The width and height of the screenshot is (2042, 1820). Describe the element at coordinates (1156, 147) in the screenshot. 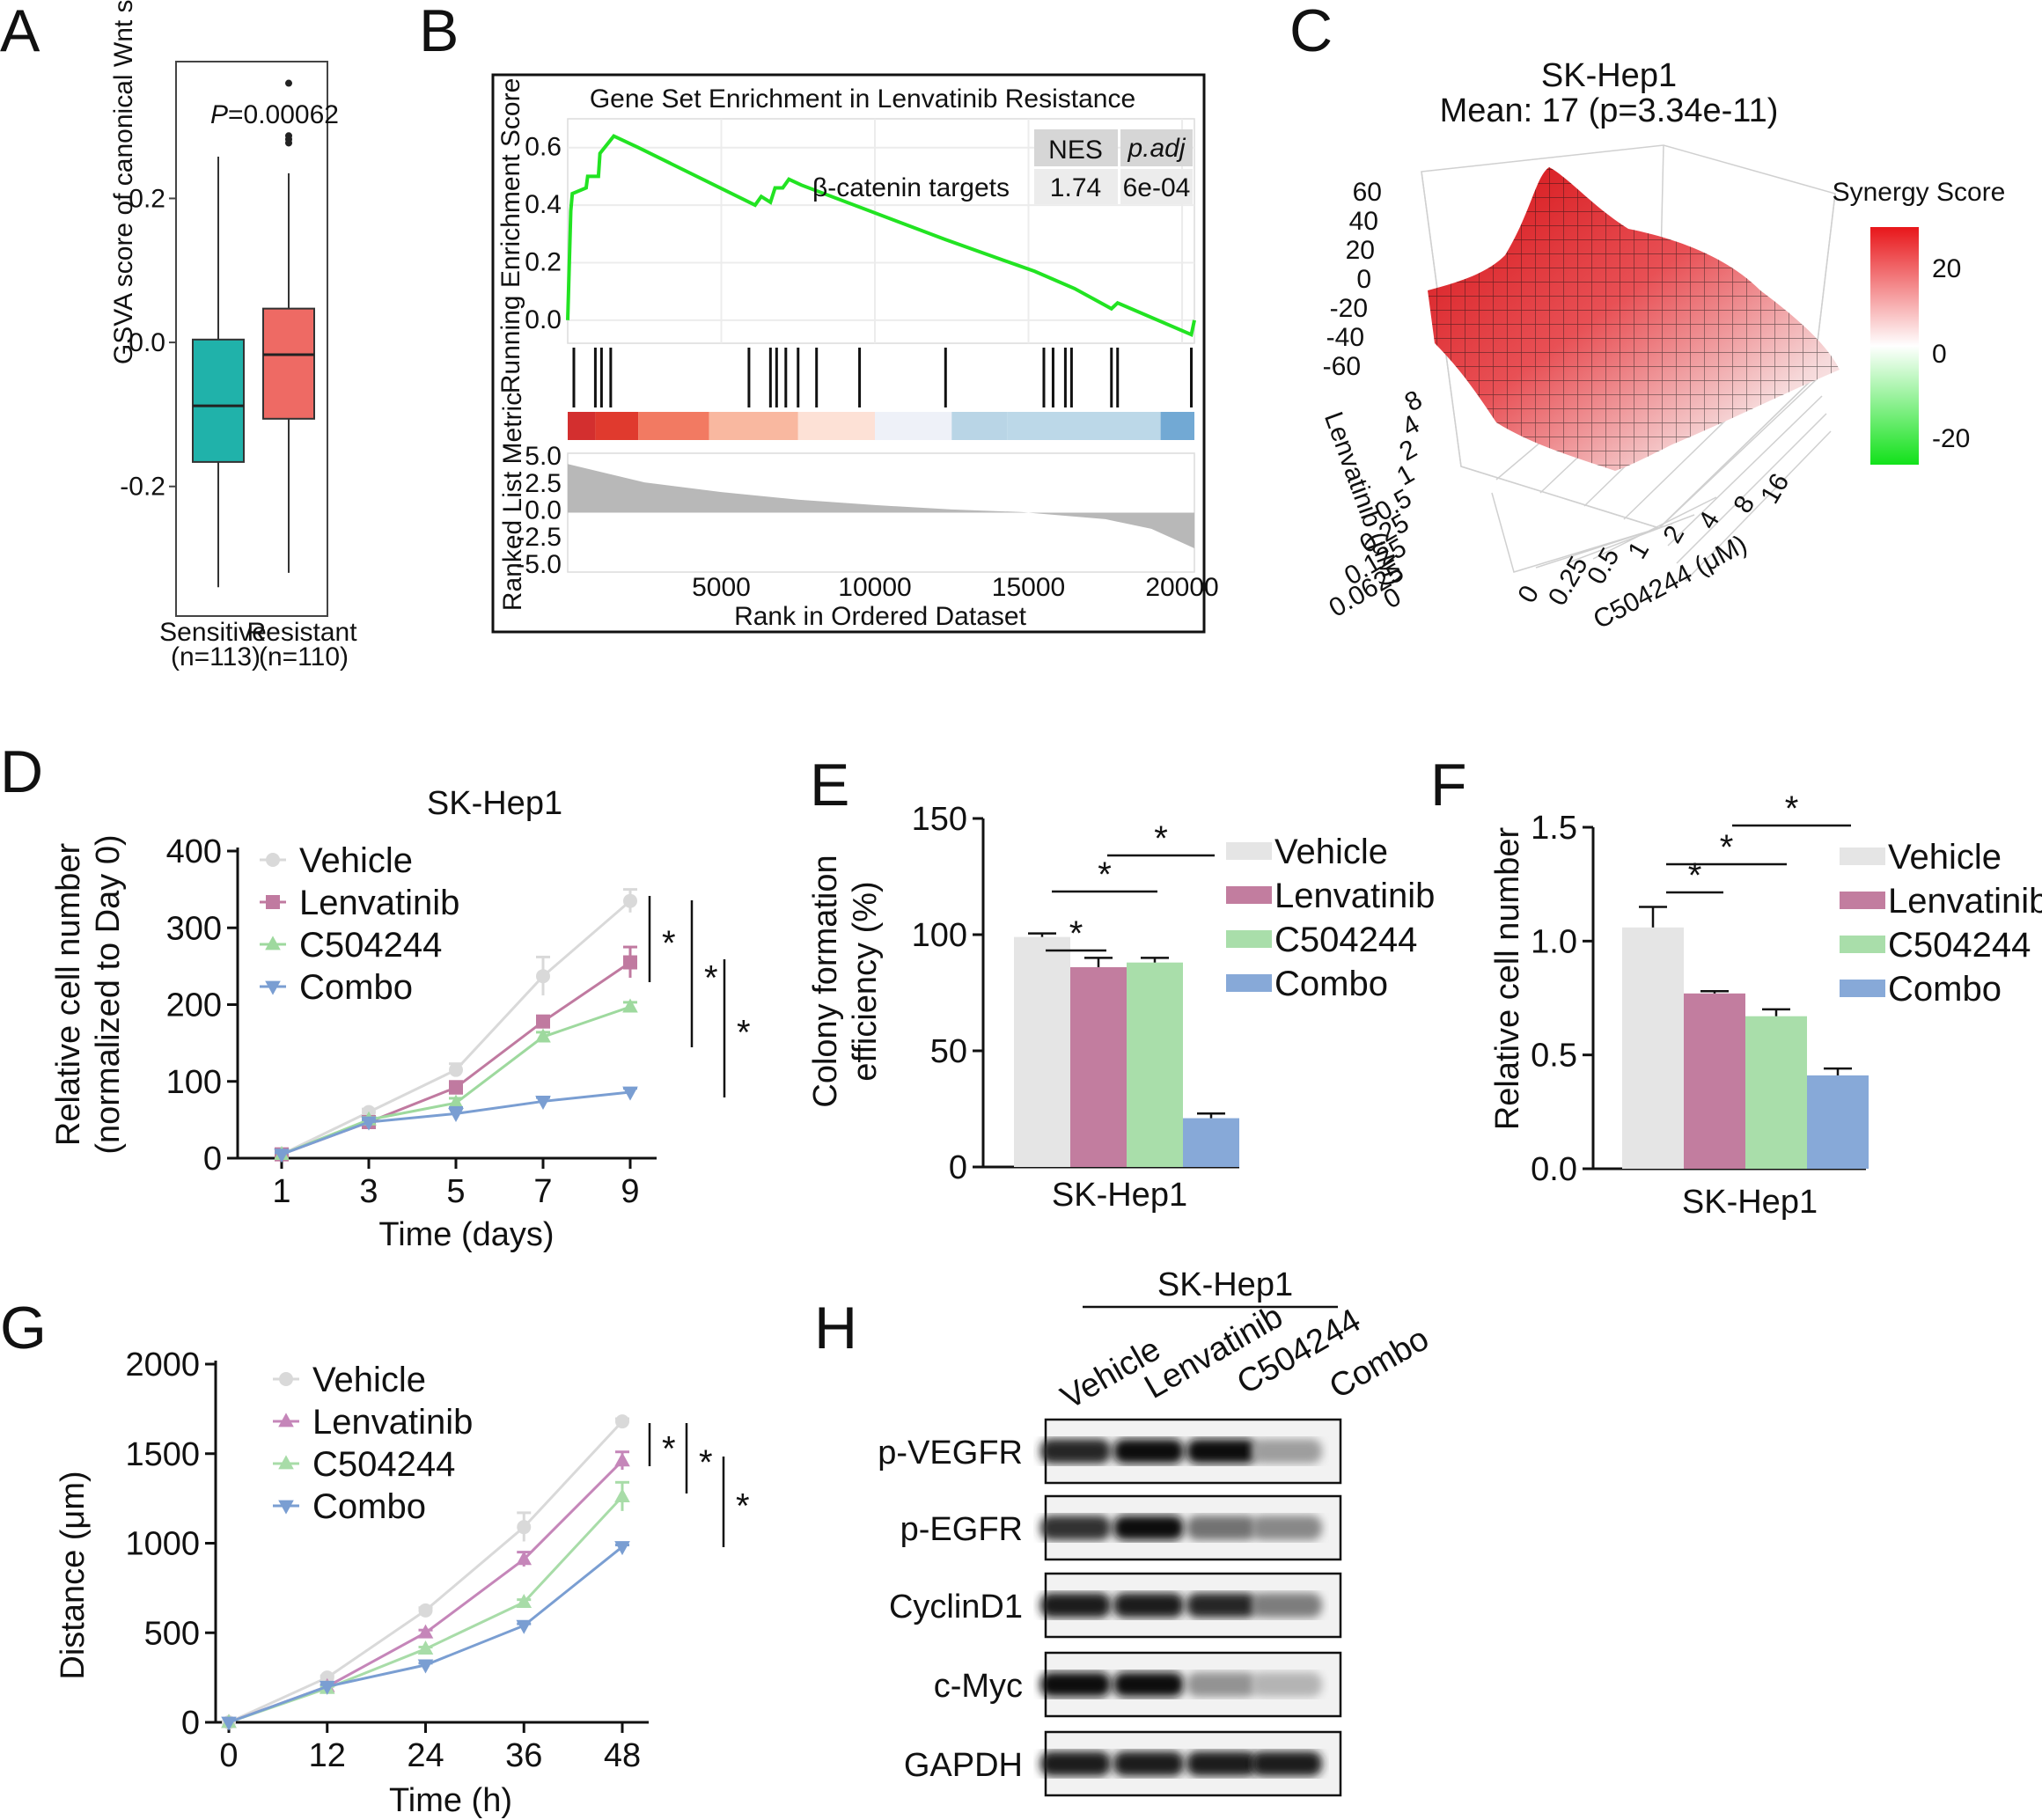

I see `panel-b-table-header-padj` at that location.